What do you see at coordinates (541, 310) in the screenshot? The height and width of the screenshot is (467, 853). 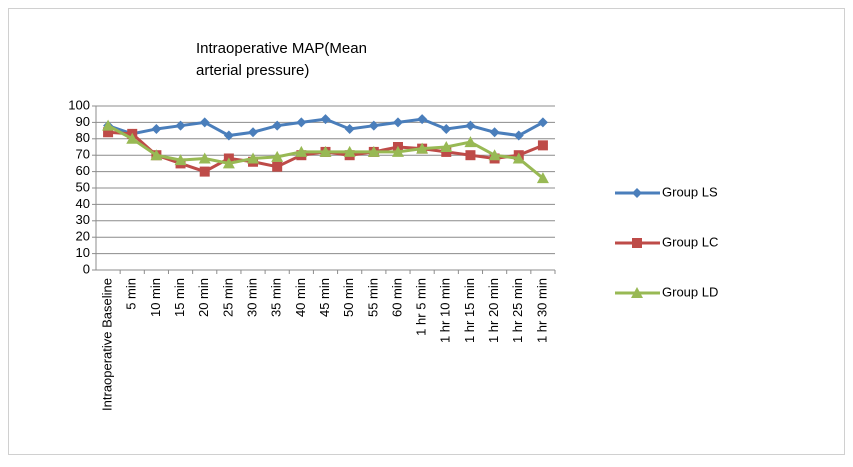 I see `x-tick-label: 1 hr 30 min` at bounding box center [541, 310].